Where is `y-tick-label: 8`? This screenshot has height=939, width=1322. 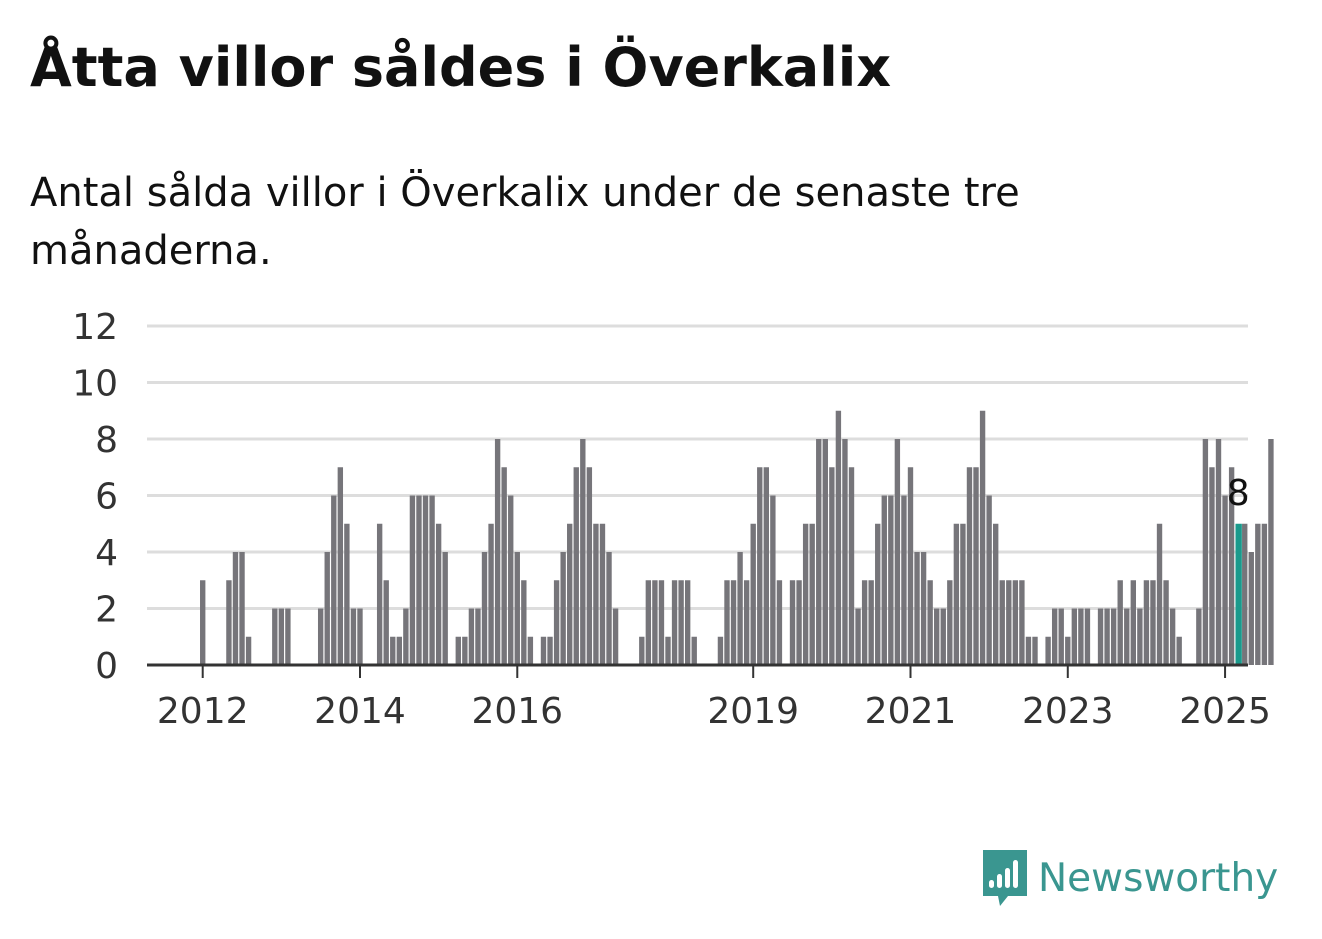 y-tick-label: 8 is located at coordinates (106, 440).